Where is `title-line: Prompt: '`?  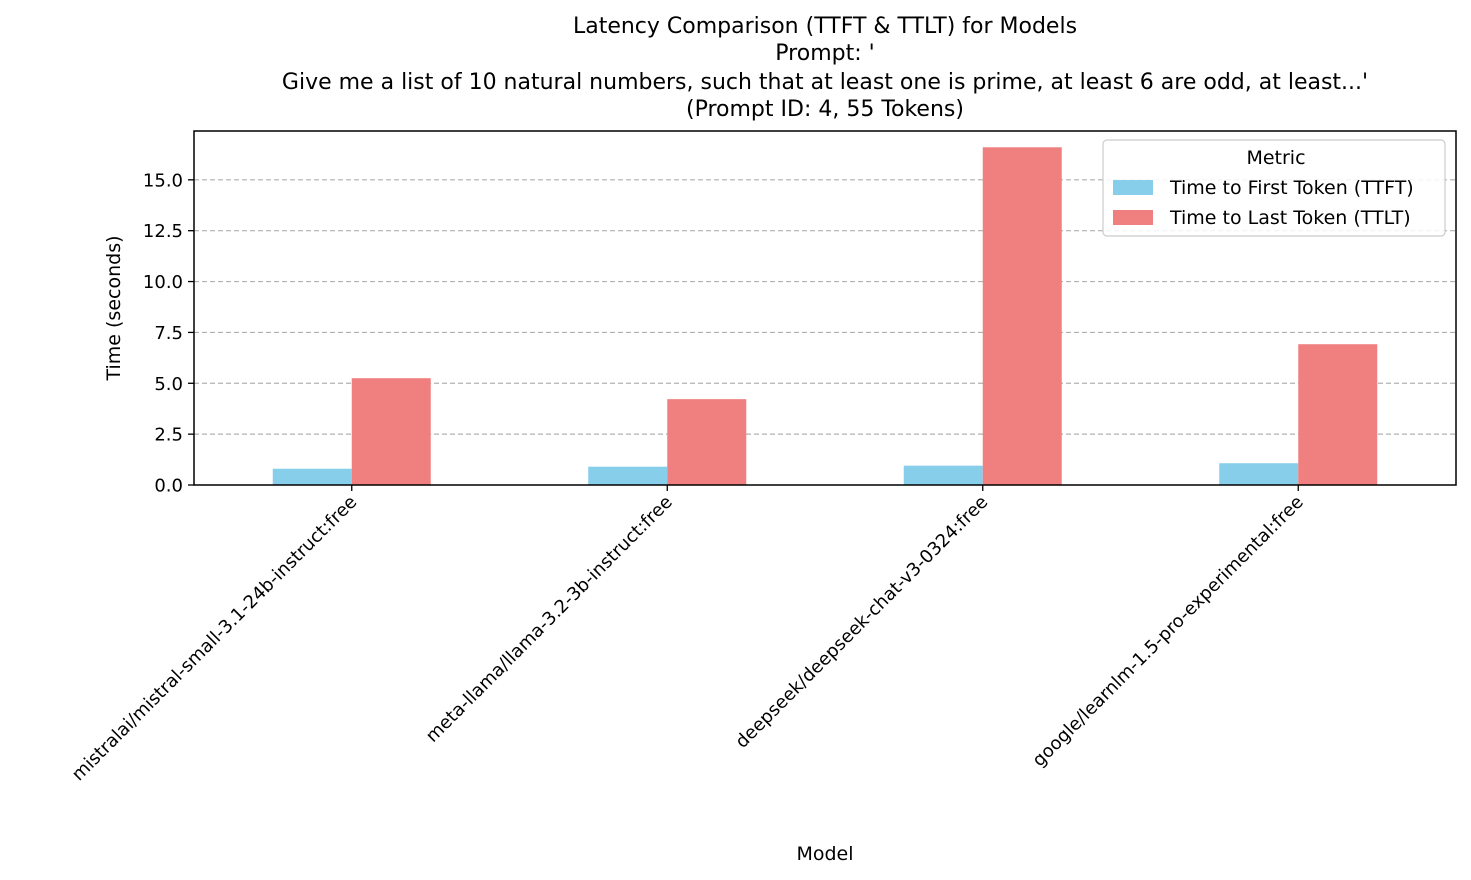
title-line: Prompt: ' is located at coordinates (824, 53).